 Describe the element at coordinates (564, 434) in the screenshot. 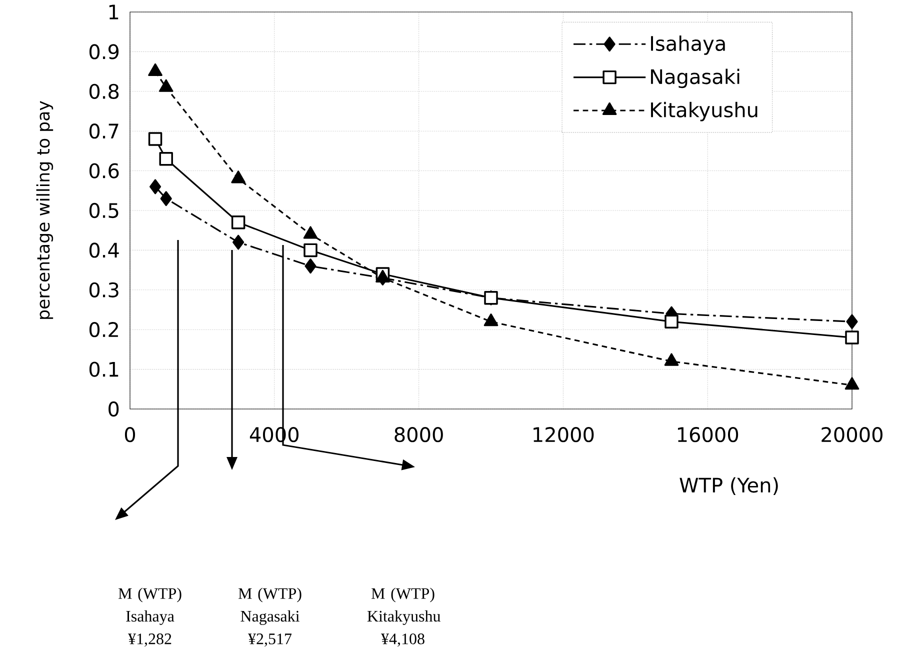

I see `x-tick-label: 12000` at that location.